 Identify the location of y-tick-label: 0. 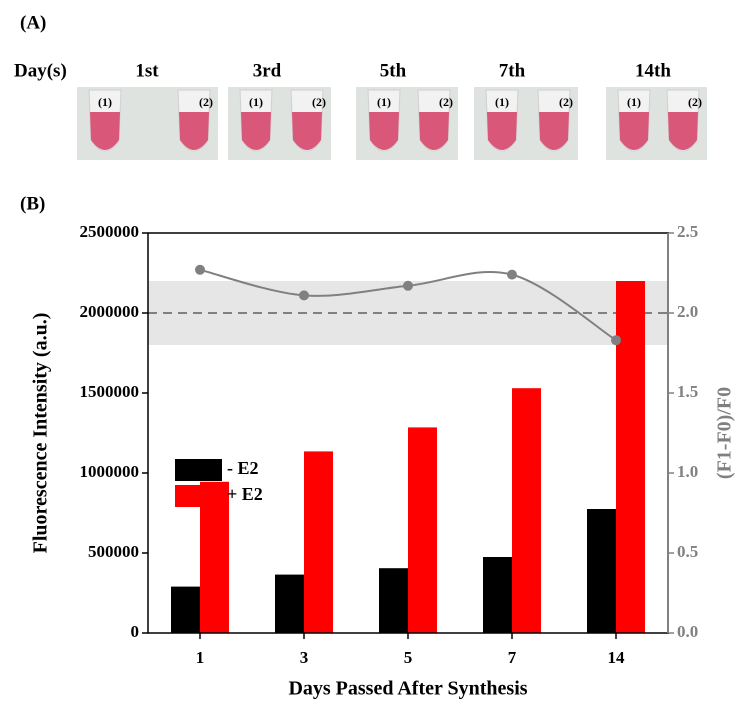
(135, 631).